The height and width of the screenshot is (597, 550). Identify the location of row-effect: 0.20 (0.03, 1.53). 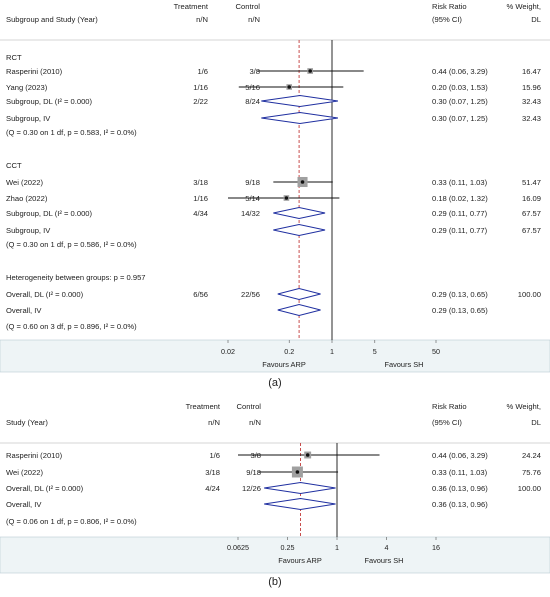
(460, 87).